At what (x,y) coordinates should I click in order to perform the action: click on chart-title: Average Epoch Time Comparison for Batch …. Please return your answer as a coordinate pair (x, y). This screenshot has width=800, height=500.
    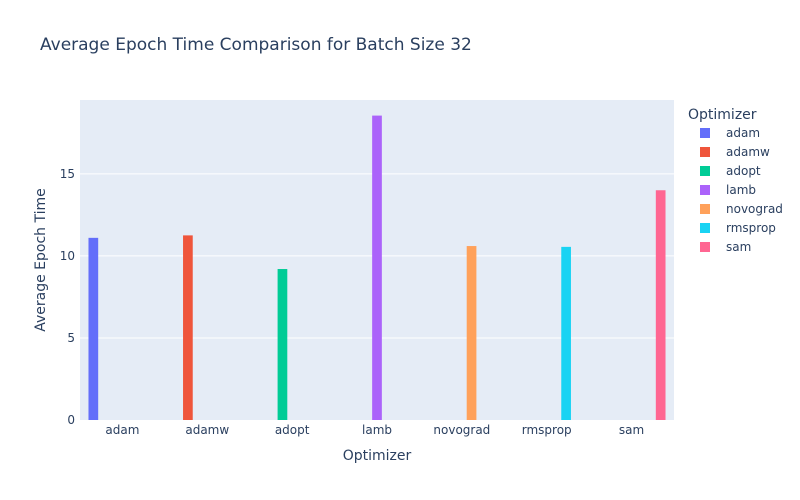
    Looking at the image, I should click on (256, 45).